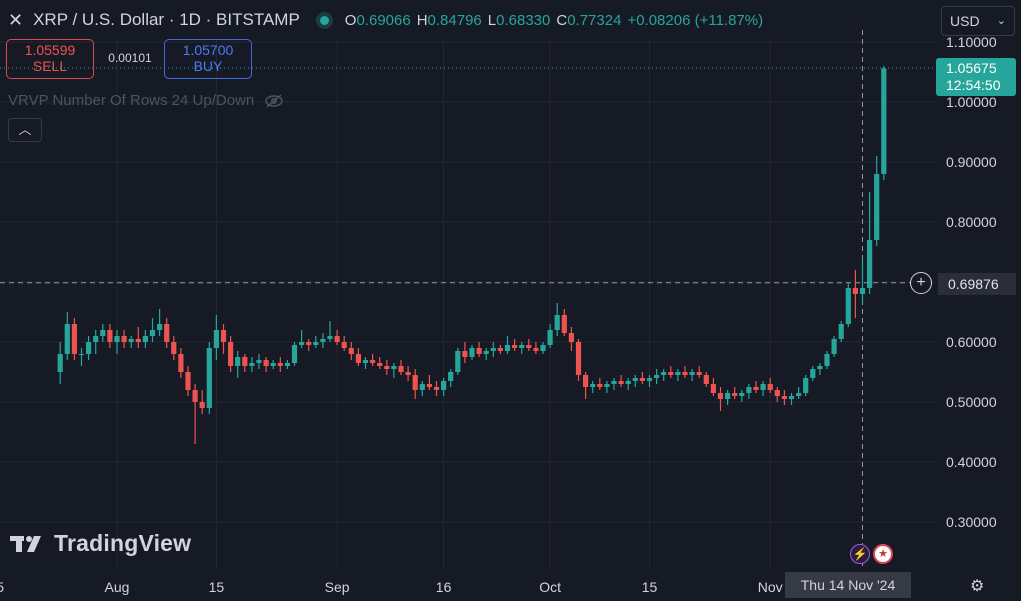 This screenshot has height=601, width=1021. Describe the element at coordinates (977, 586) in the screenshot. I see `settings-gear-icon: ⚙` at that location.